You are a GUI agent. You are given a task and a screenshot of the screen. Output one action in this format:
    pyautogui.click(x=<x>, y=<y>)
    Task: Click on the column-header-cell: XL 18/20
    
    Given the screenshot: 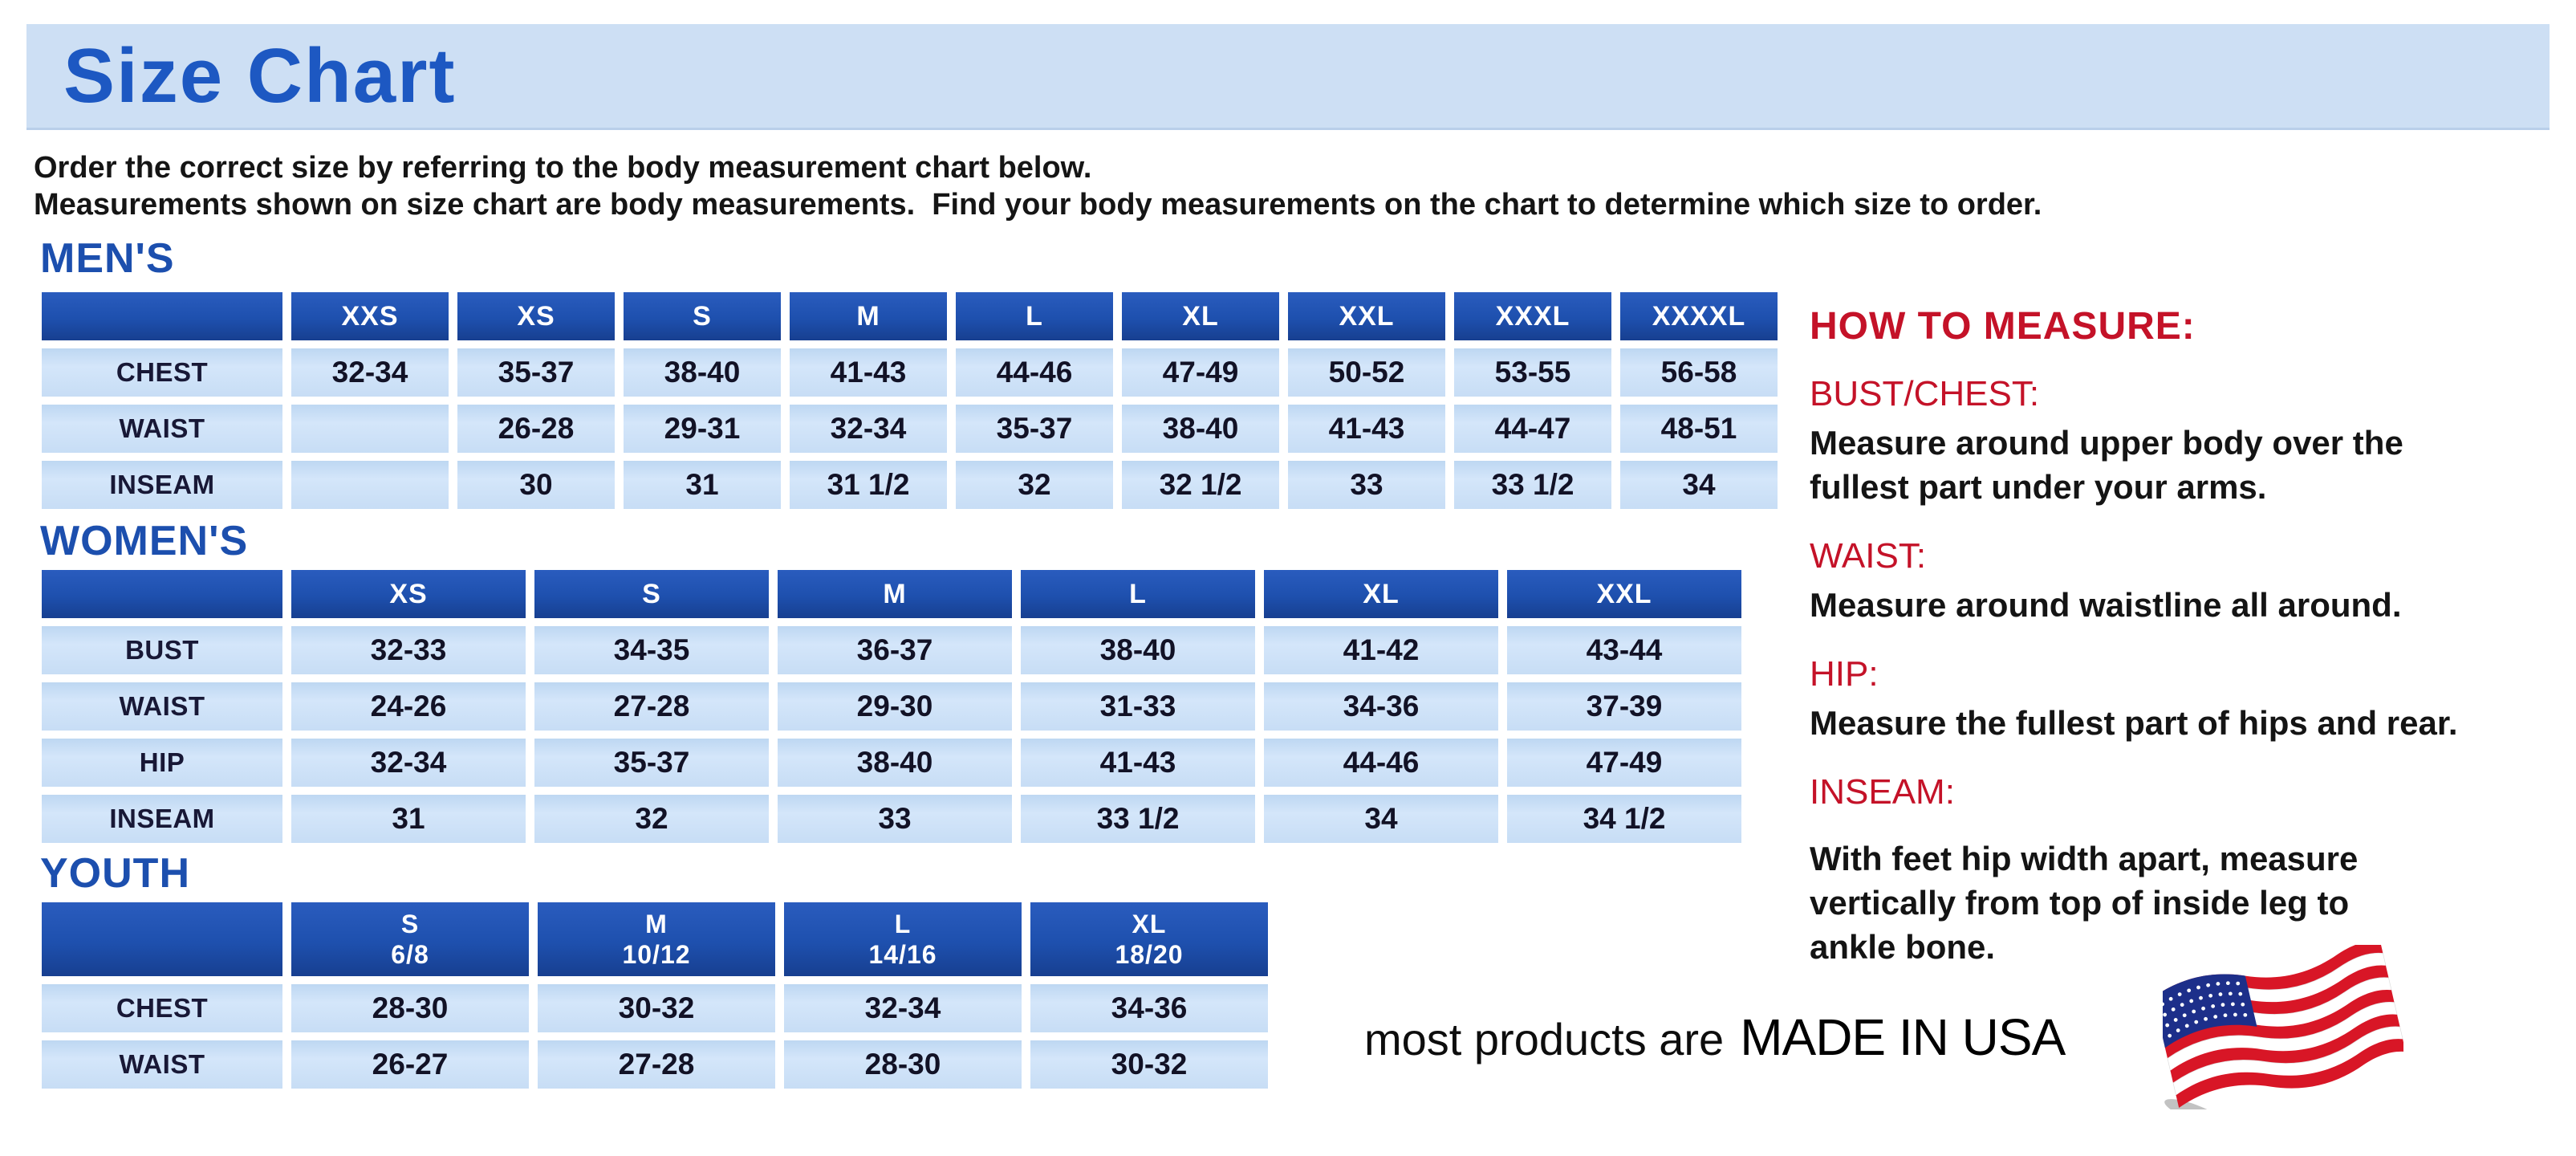 What is the action you would take?
    pyautogui.click(x=1149, y=939)
    